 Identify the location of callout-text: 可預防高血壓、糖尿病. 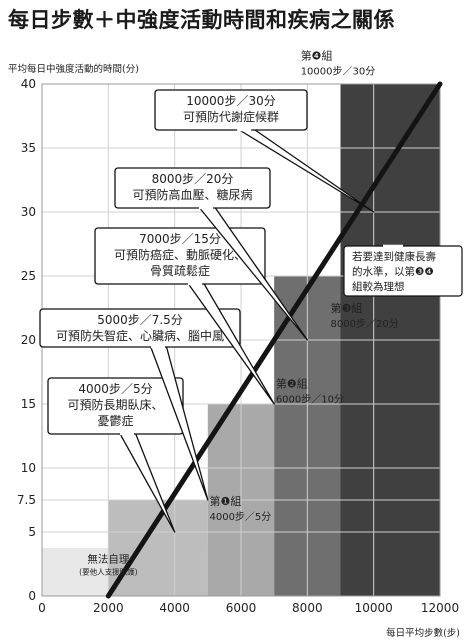
(192, 194).